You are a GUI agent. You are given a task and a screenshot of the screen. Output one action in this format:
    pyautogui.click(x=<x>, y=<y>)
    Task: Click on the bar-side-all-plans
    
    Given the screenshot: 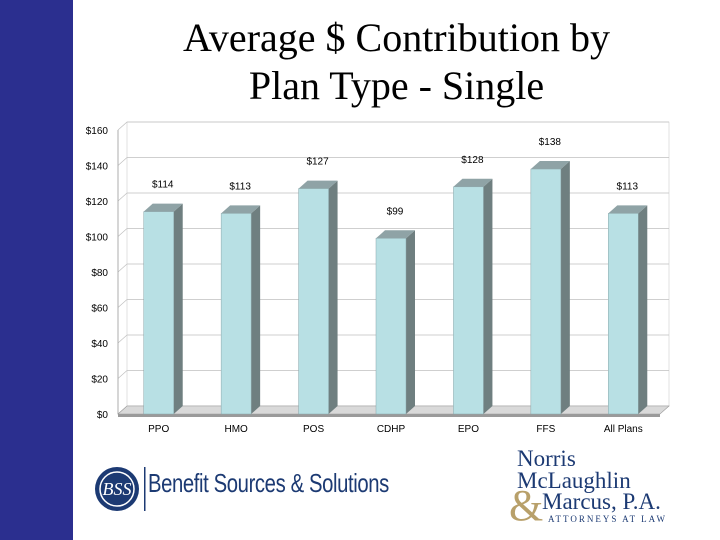 What is the action you would take?
    pyautogui.click(x=643, y=309)
    